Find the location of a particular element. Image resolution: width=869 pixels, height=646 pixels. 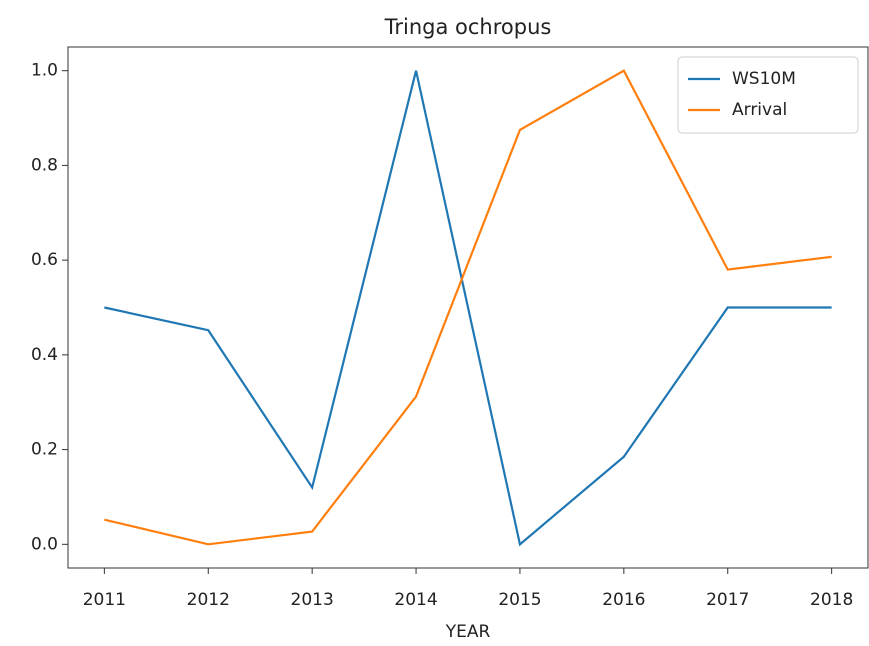

y-tick-label: 0.0 is located at coordinates (44, 544).